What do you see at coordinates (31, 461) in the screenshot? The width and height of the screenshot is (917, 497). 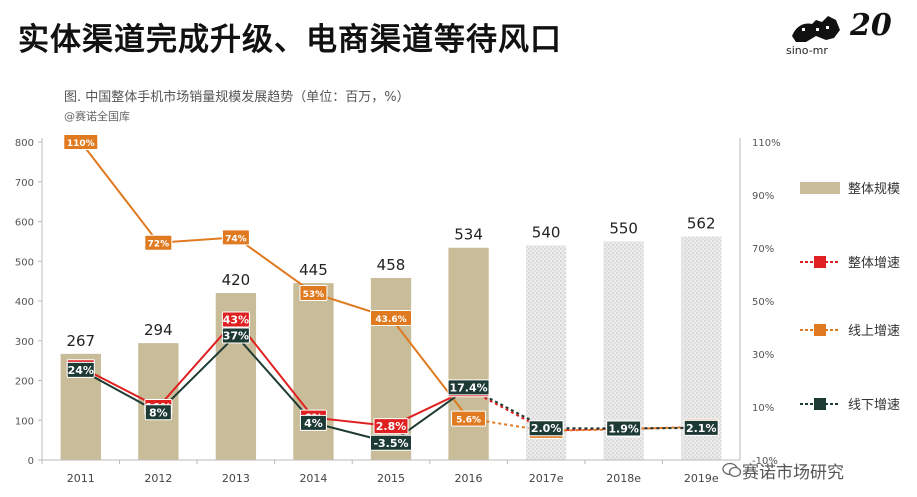 I see `y-left-tick-label: 0` at bounding box center [31, 461].